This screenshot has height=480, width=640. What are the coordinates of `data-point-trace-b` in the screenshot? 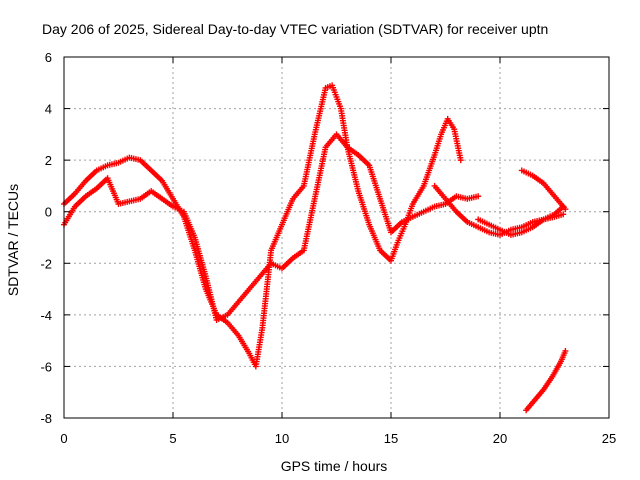 It's located at (478, 196).